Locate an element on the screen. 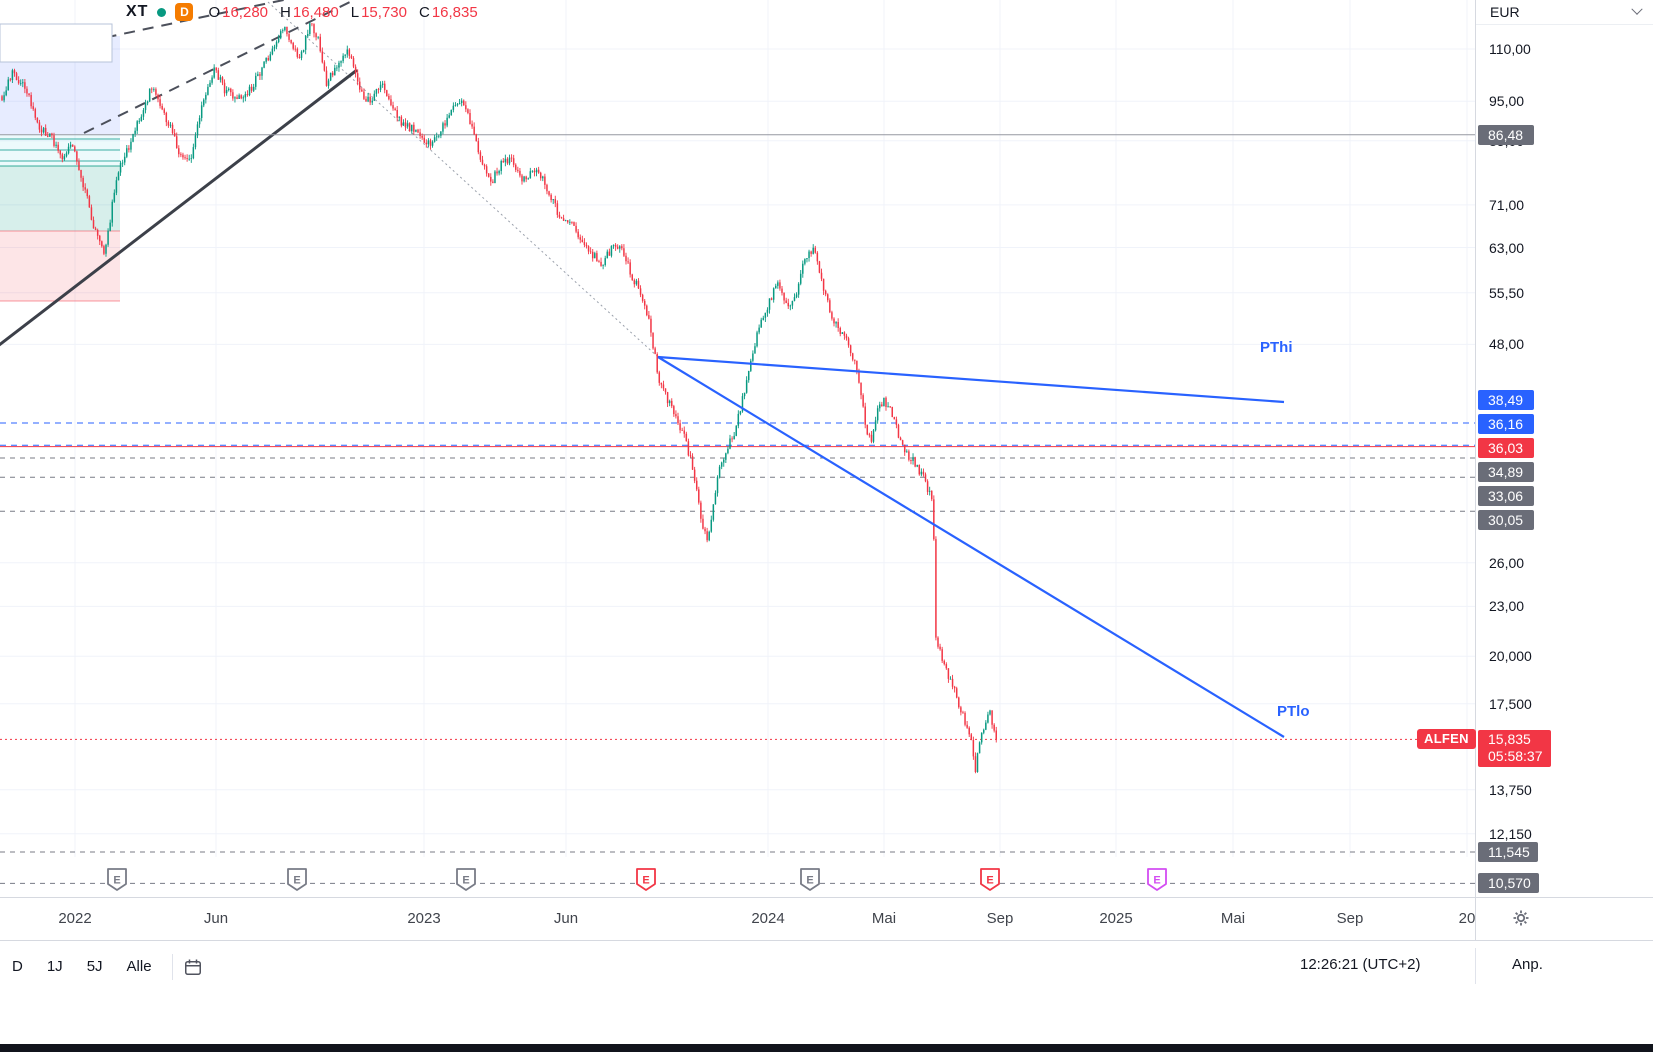  toolbar-right-divider is located at coordinates (1475, 966).